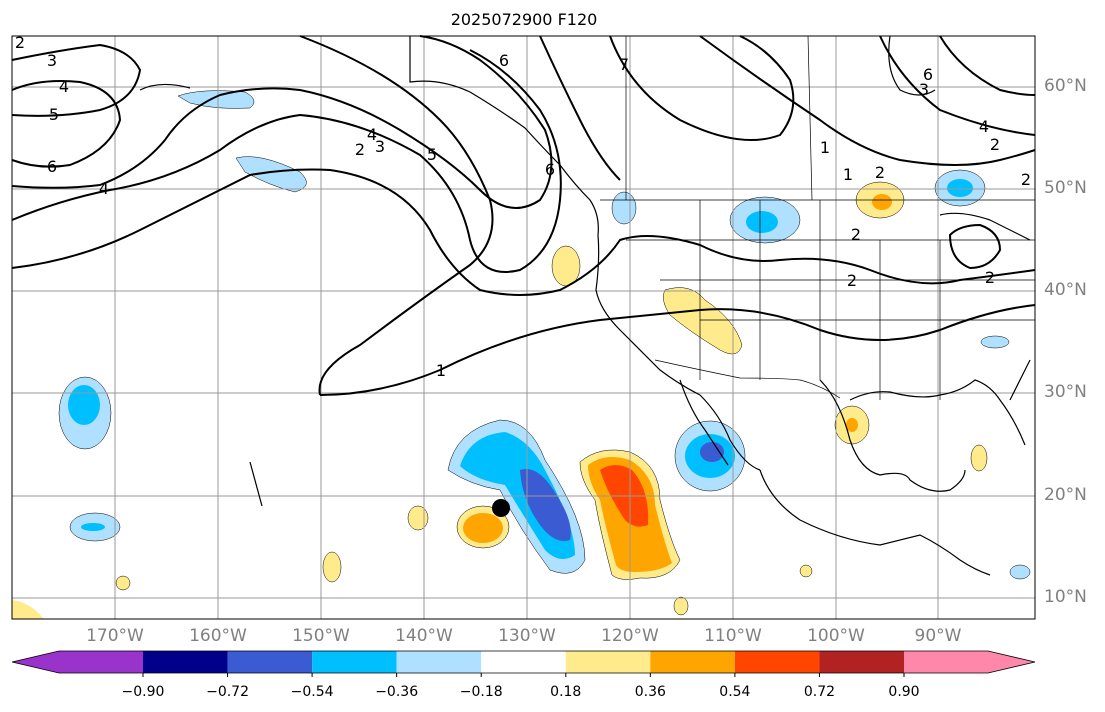 The image size is (1105, 712). Describe the element at coordinates (624, 64) in the screenshot. I see `contour-label: 7` at that location.